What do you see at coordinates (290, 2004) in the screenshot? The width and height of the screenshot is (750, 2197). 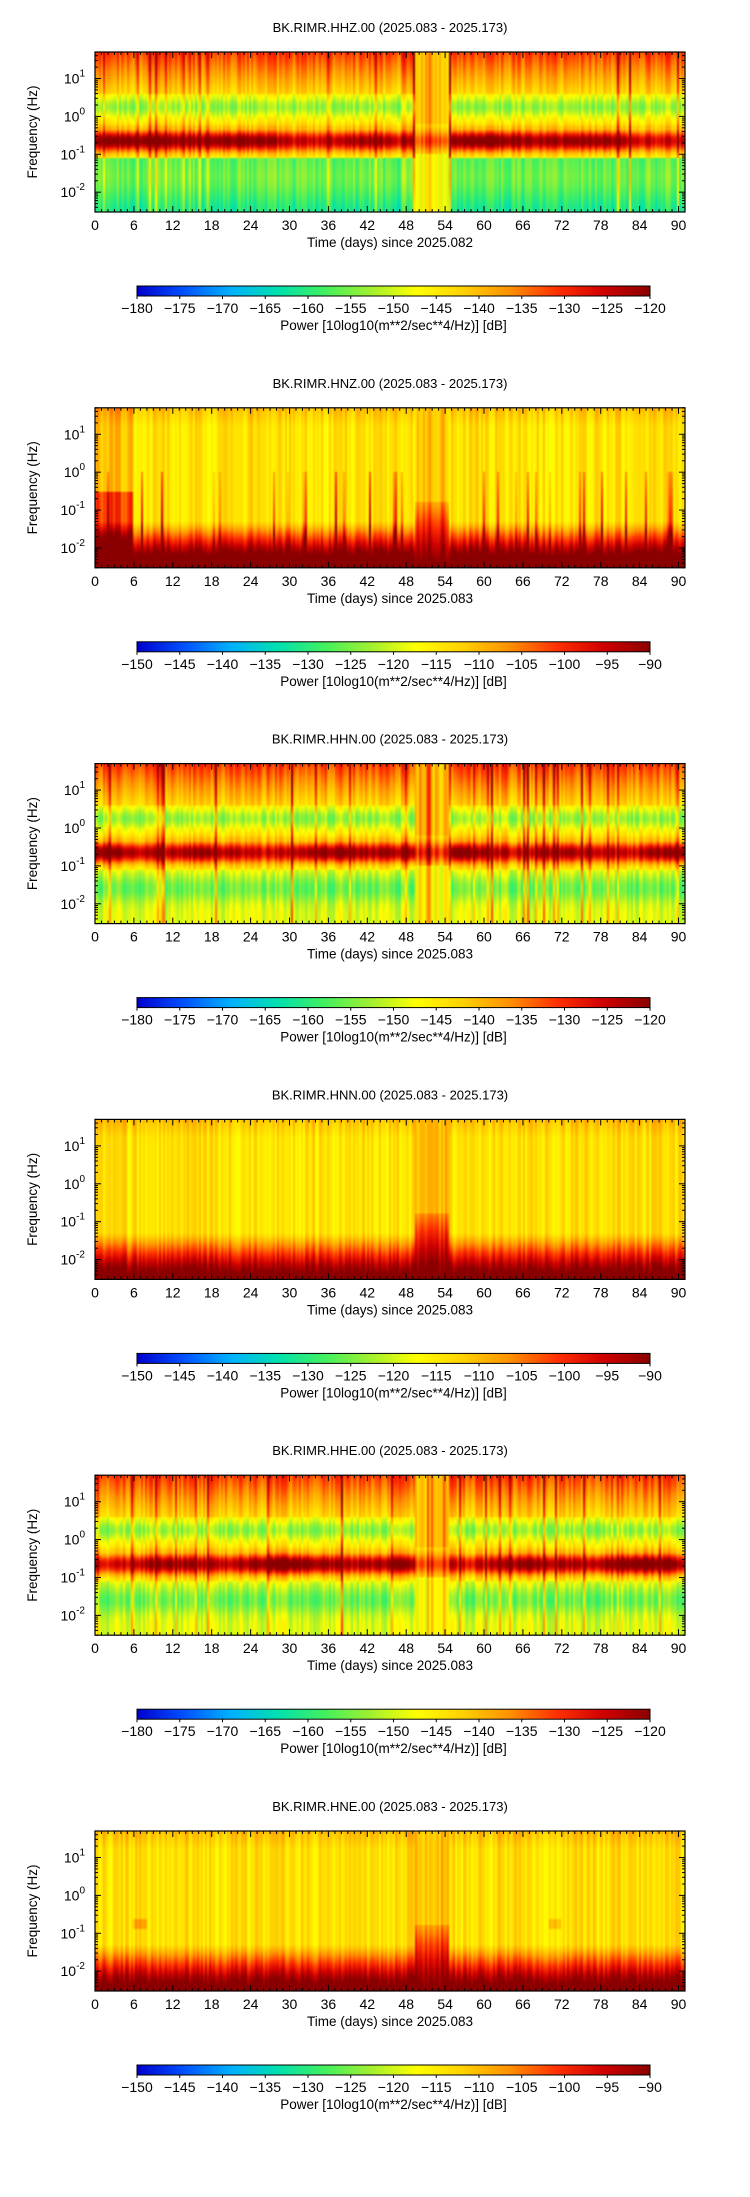 I see `x-tick-label: 30` at bounding box center [290, 2004].